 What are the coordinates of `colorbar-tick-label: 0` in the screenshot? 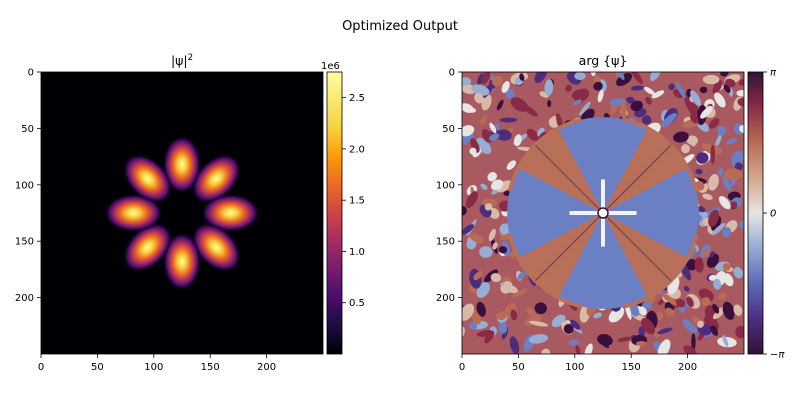 It's located at (773, 214).